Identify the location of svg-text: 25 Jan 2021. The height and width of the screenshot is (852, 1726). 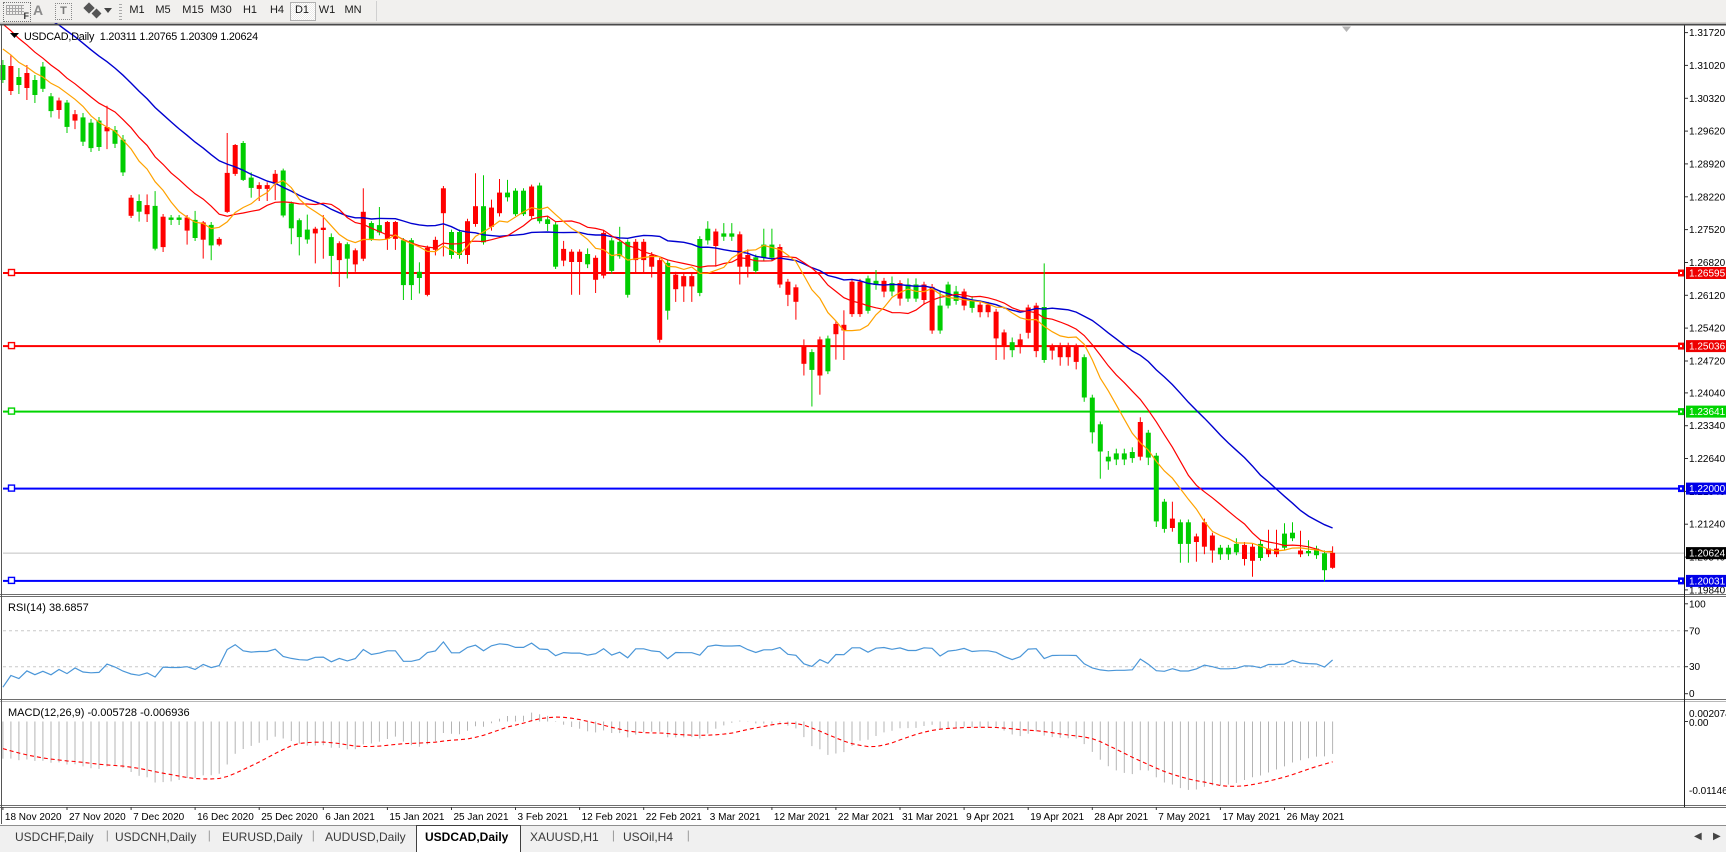
(481, 817).